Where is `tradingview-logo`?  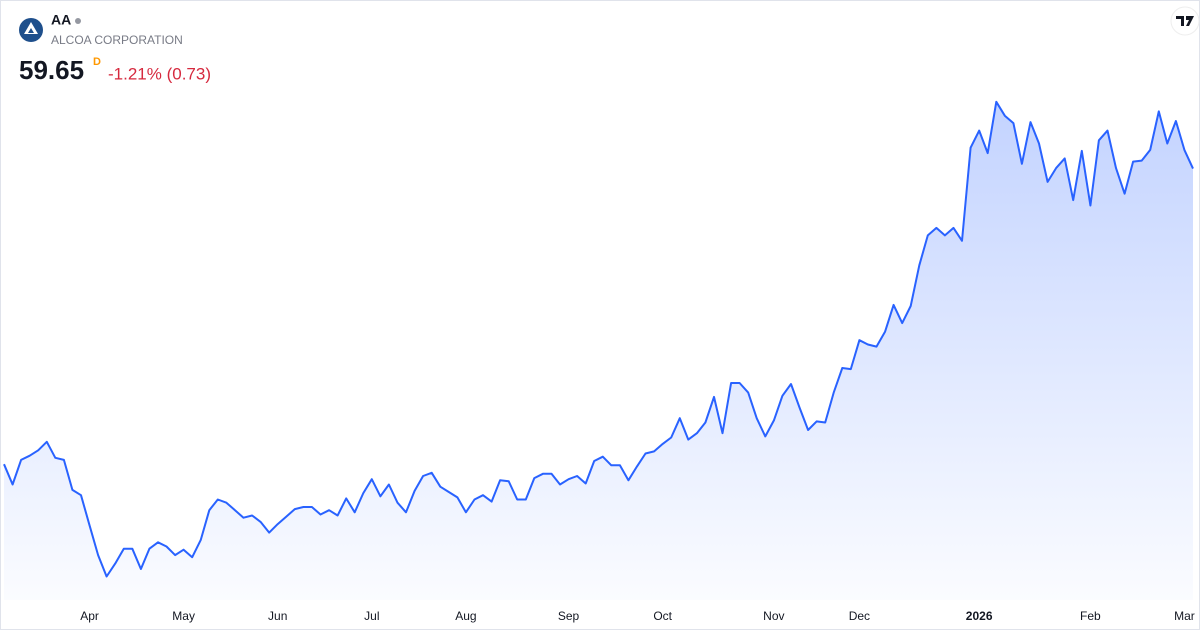 tradingview-logo is located at coordinates (1185, 21).